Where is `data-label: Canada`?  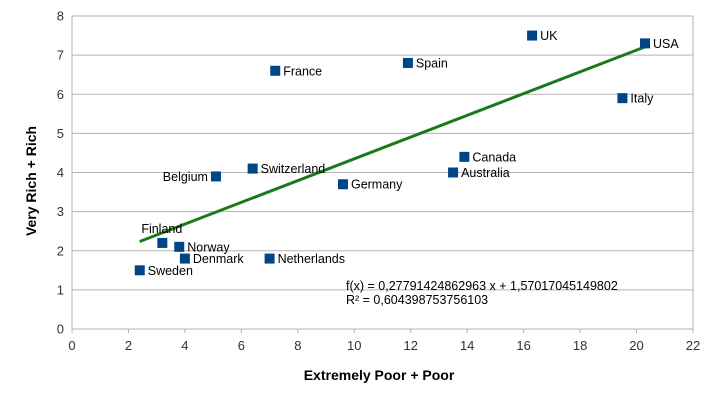
data-label: Canada is located at coordinates (494, 157).